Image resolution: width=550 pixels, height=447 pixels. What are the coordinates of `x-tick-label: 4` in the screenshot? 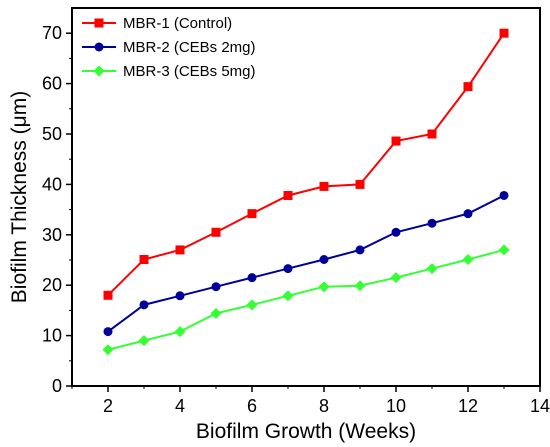 It's located at (180, 406).